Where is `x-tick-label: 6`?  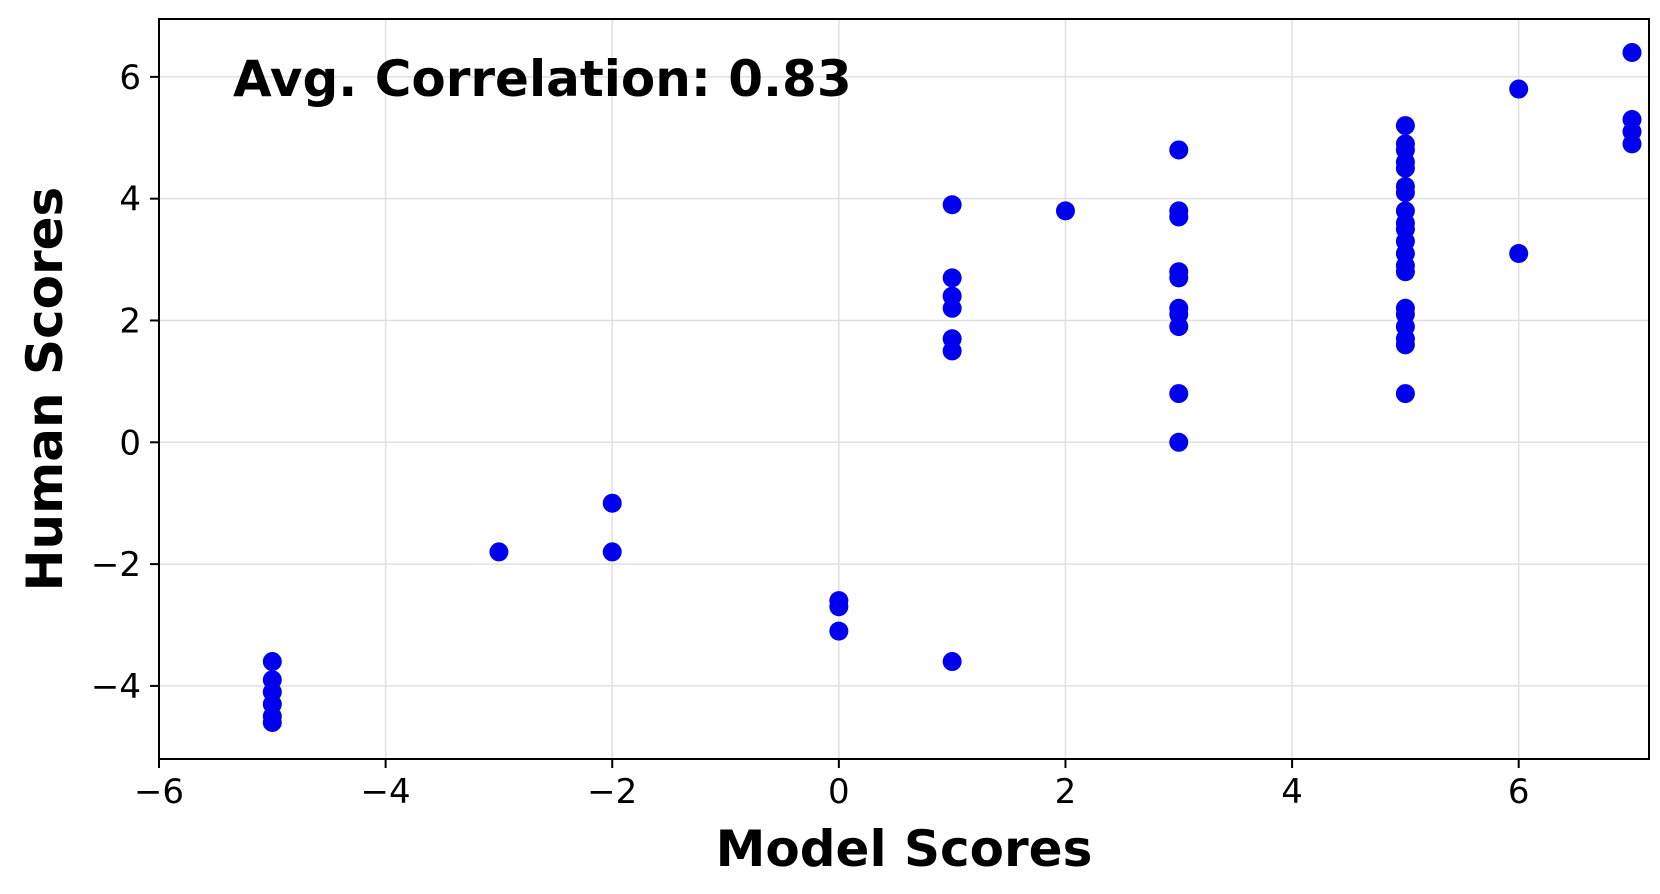
x-tick-label: 6 is located at coordinates (1519, 792).